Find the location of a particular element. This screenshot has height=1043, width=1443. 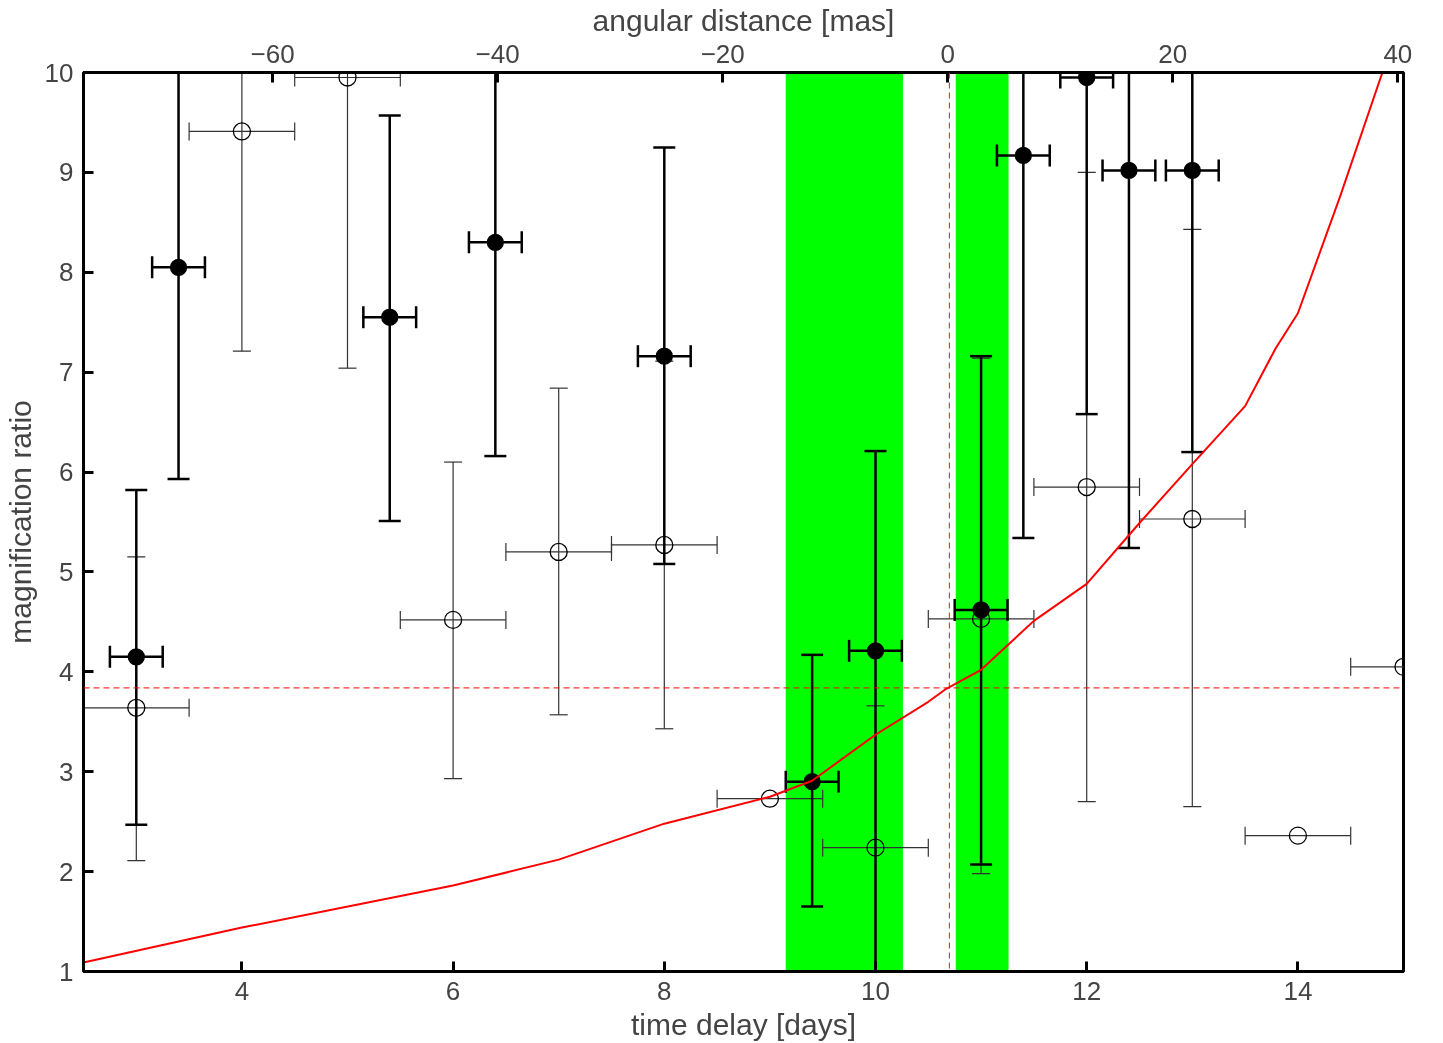

y-tick-label: 8 is located at coordinates (66, 272).